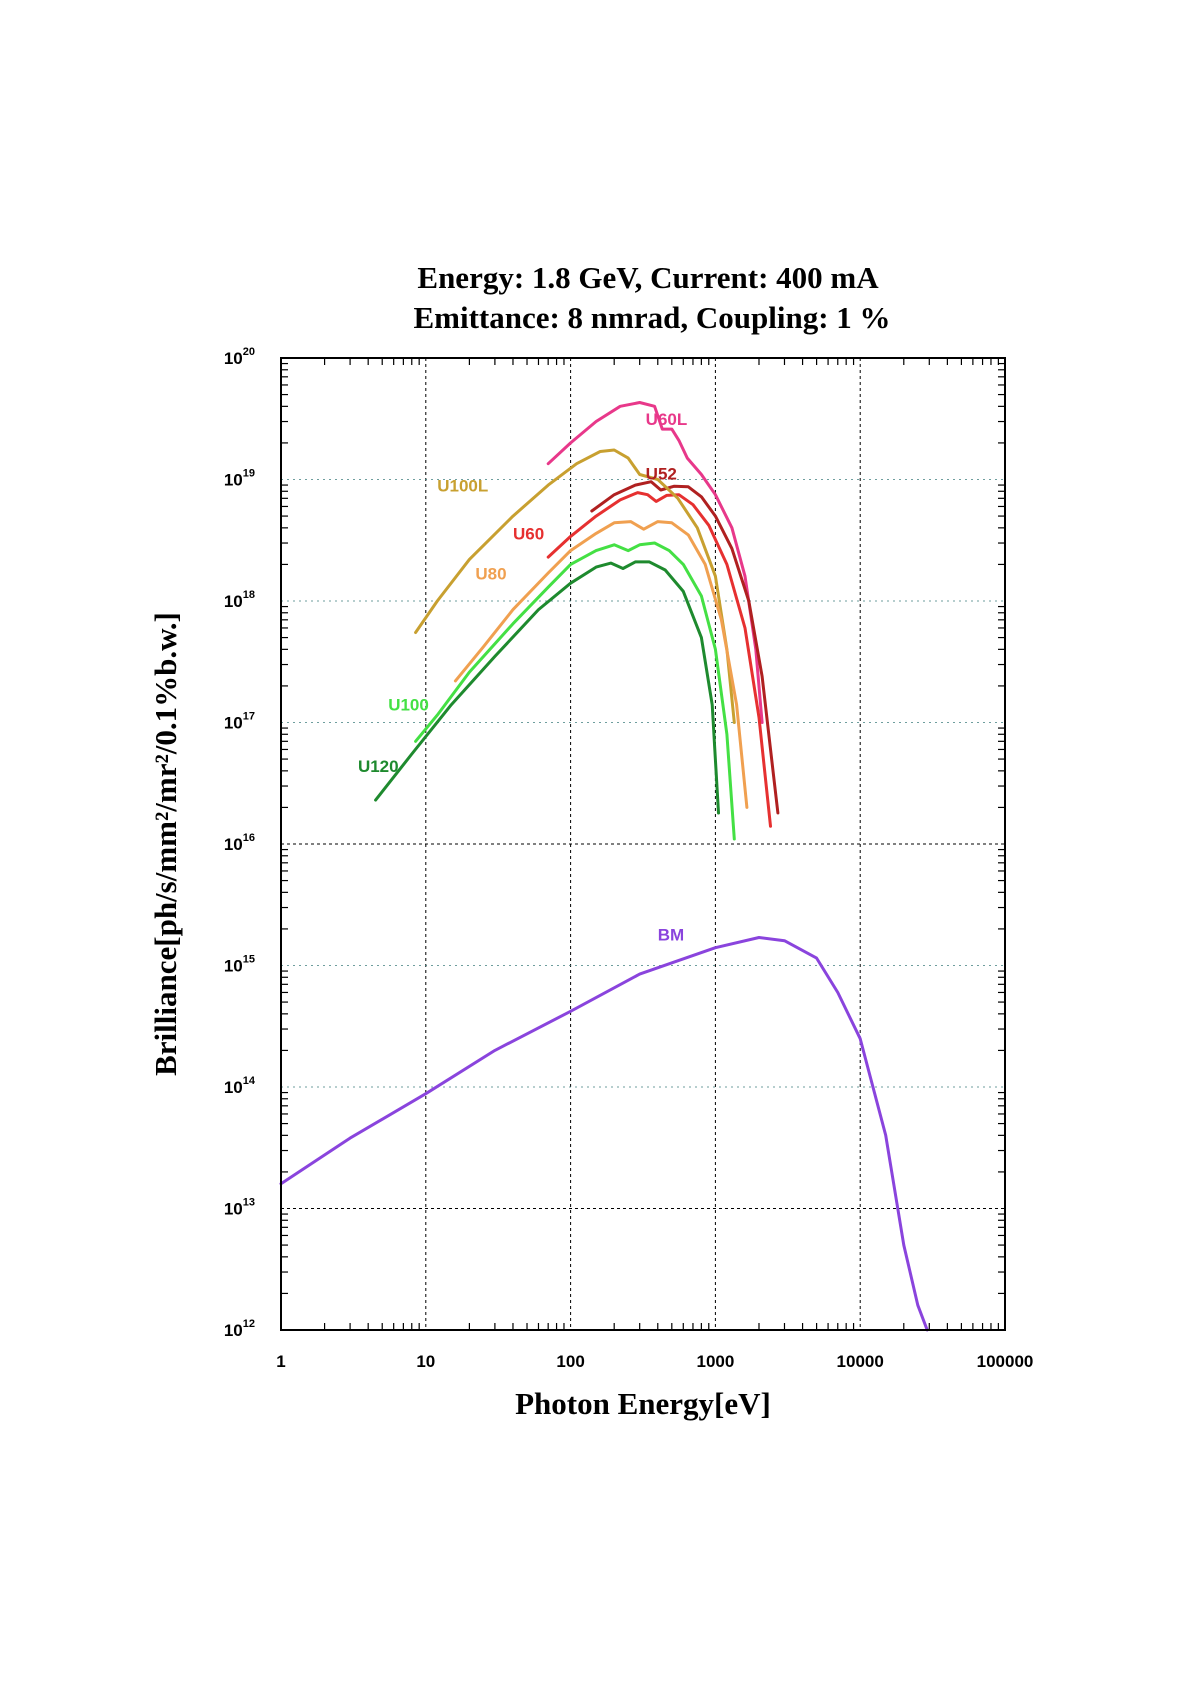 Image resolution: width=1190 pixels, height=1683 pixels. What do you see at coordinates (378, 766) in the screenshot?
I see `series-label-u120: U120` at bounding box center [378, 766].